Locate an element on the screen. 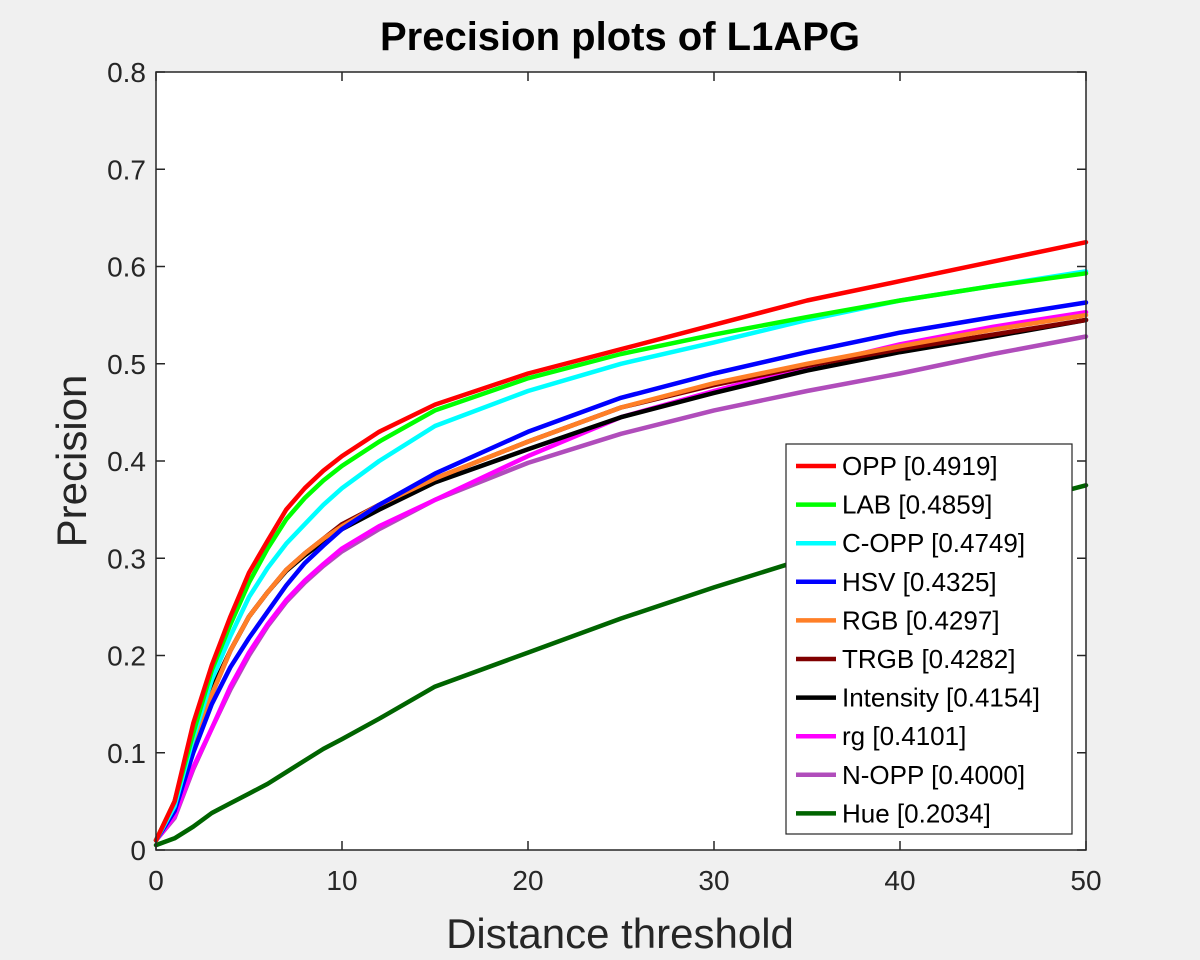  y-tick-label: 0.6 is located at coordinates (126, 267).